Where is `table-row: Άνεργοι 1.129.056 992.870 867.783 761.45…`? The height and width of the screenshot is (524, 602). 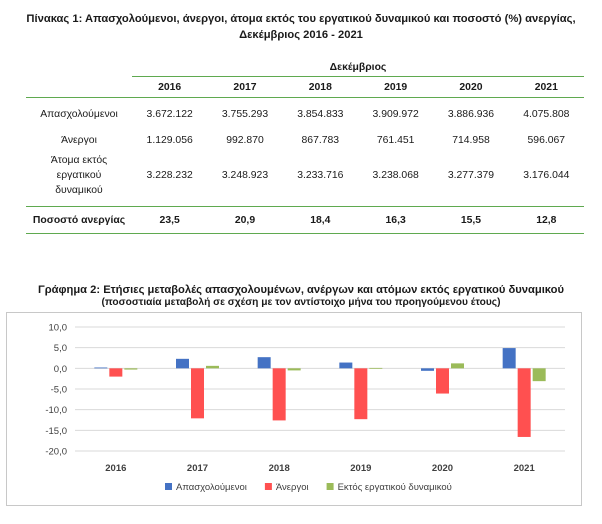 table-row: Άνεργοι 1.129.056 992.870 867.783 761.45… is located at coordinates (305, 140).